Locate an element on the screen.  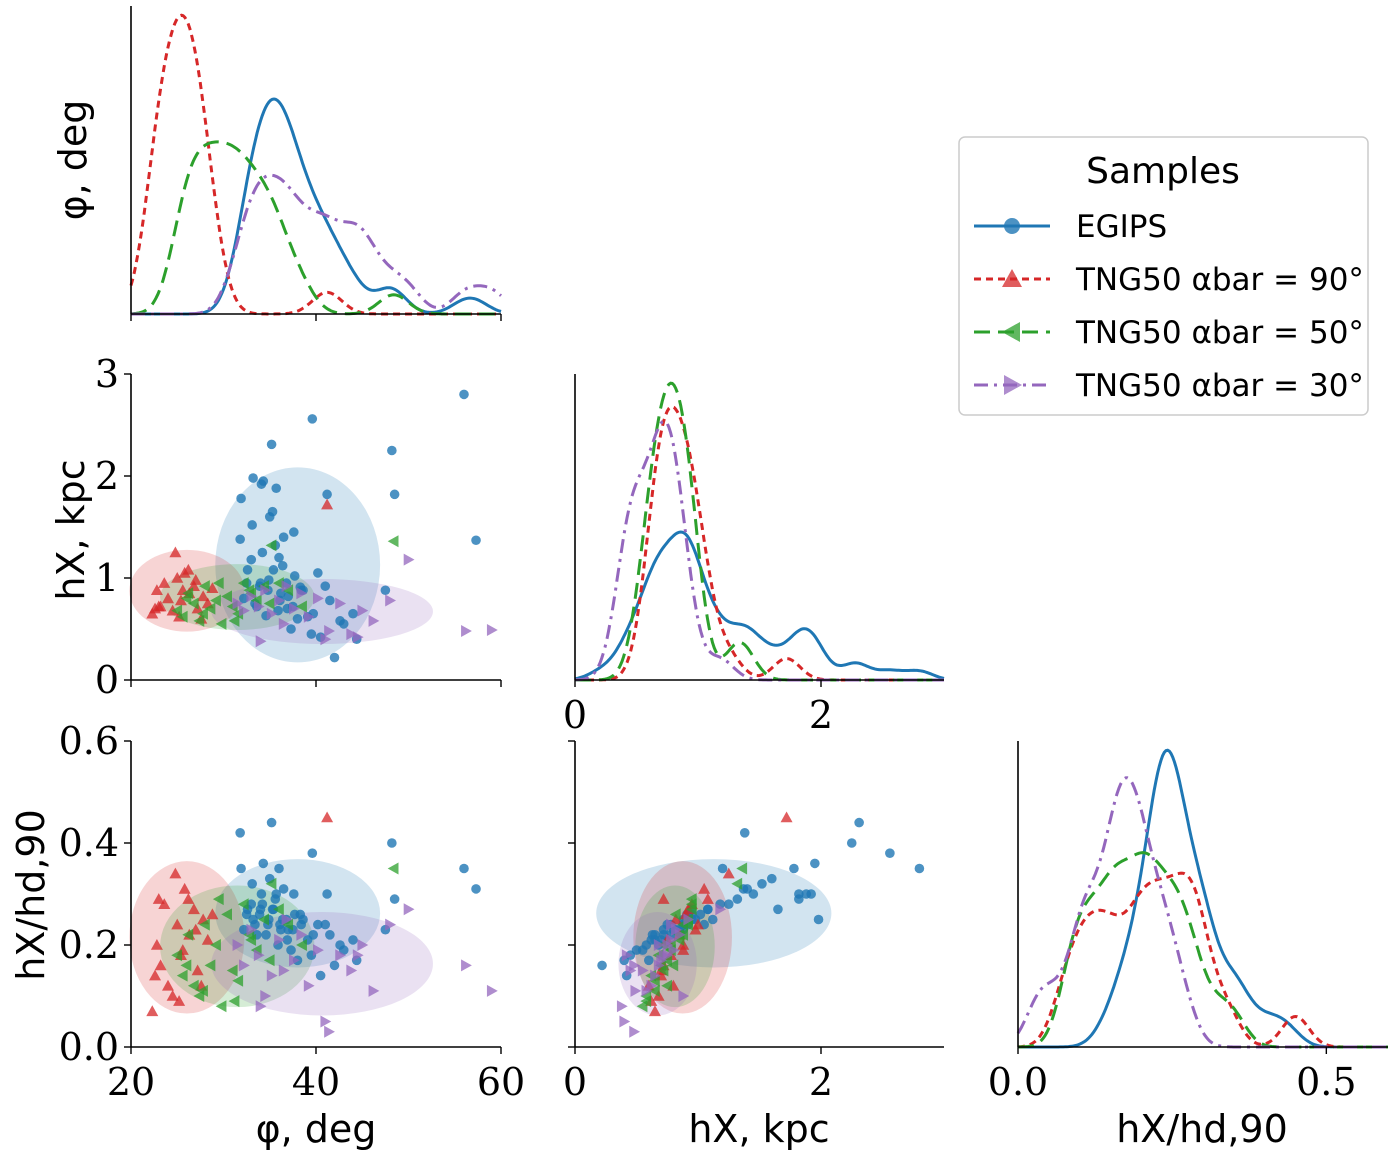
legend-label: TNG50 αbar = 30° is located at coordinates (1219, 386).